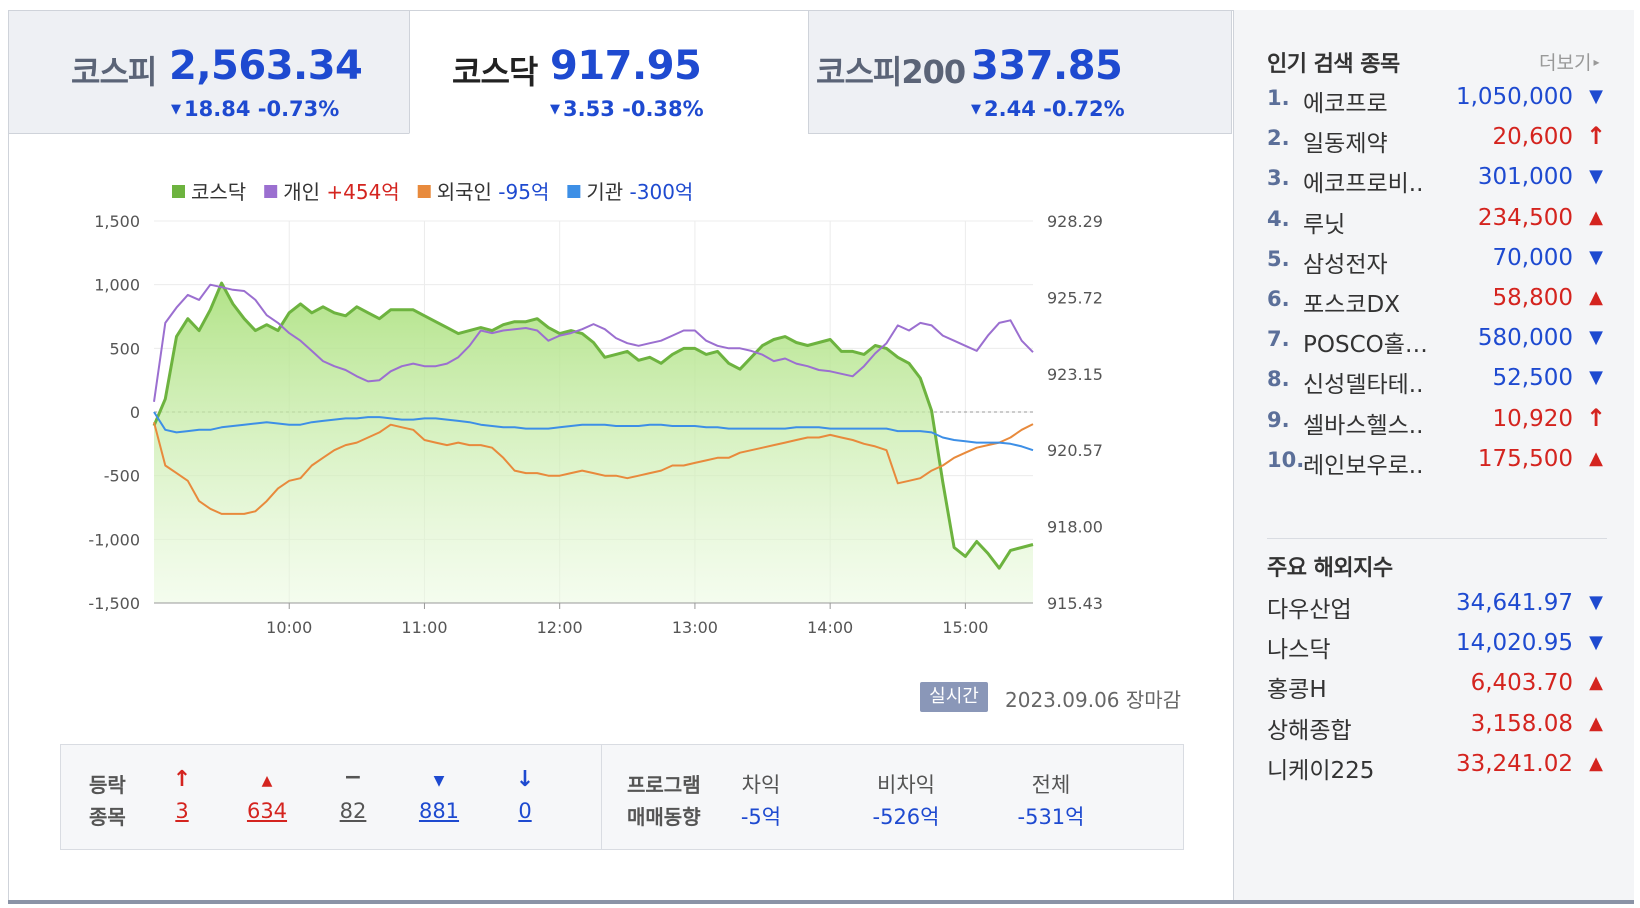 This screenshot has width=1640, height=908. What do you see at coordinates (124, 348) in the screenshot?
I see `y-left-tick-label: 500` at bounding box center [124, 348].